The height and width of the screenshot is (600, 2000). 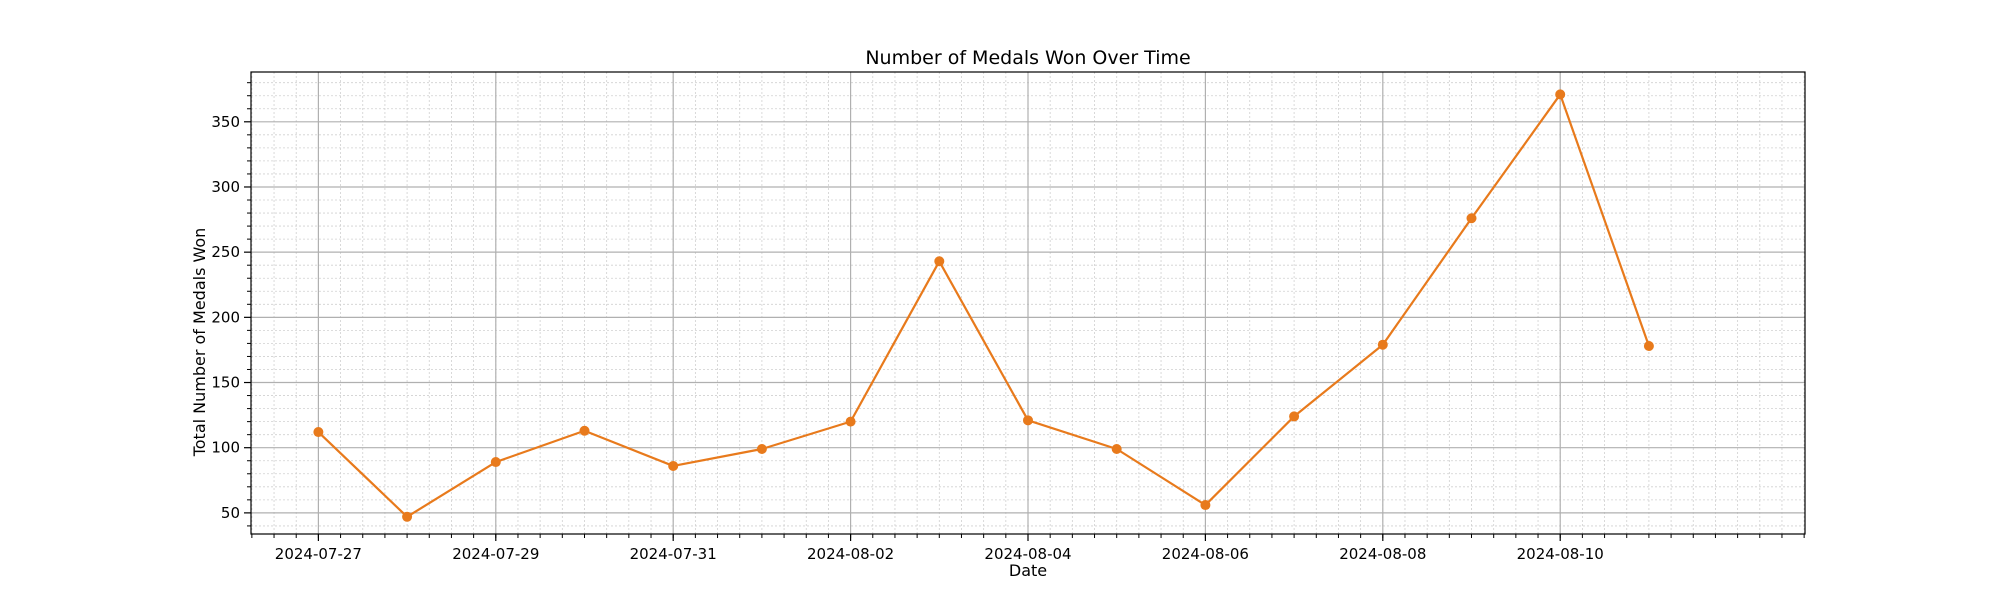 What do you see at coordinates (225, 252) in the screenshot?
I see `y-tick-label: 250` at bounding box center [225, 252].